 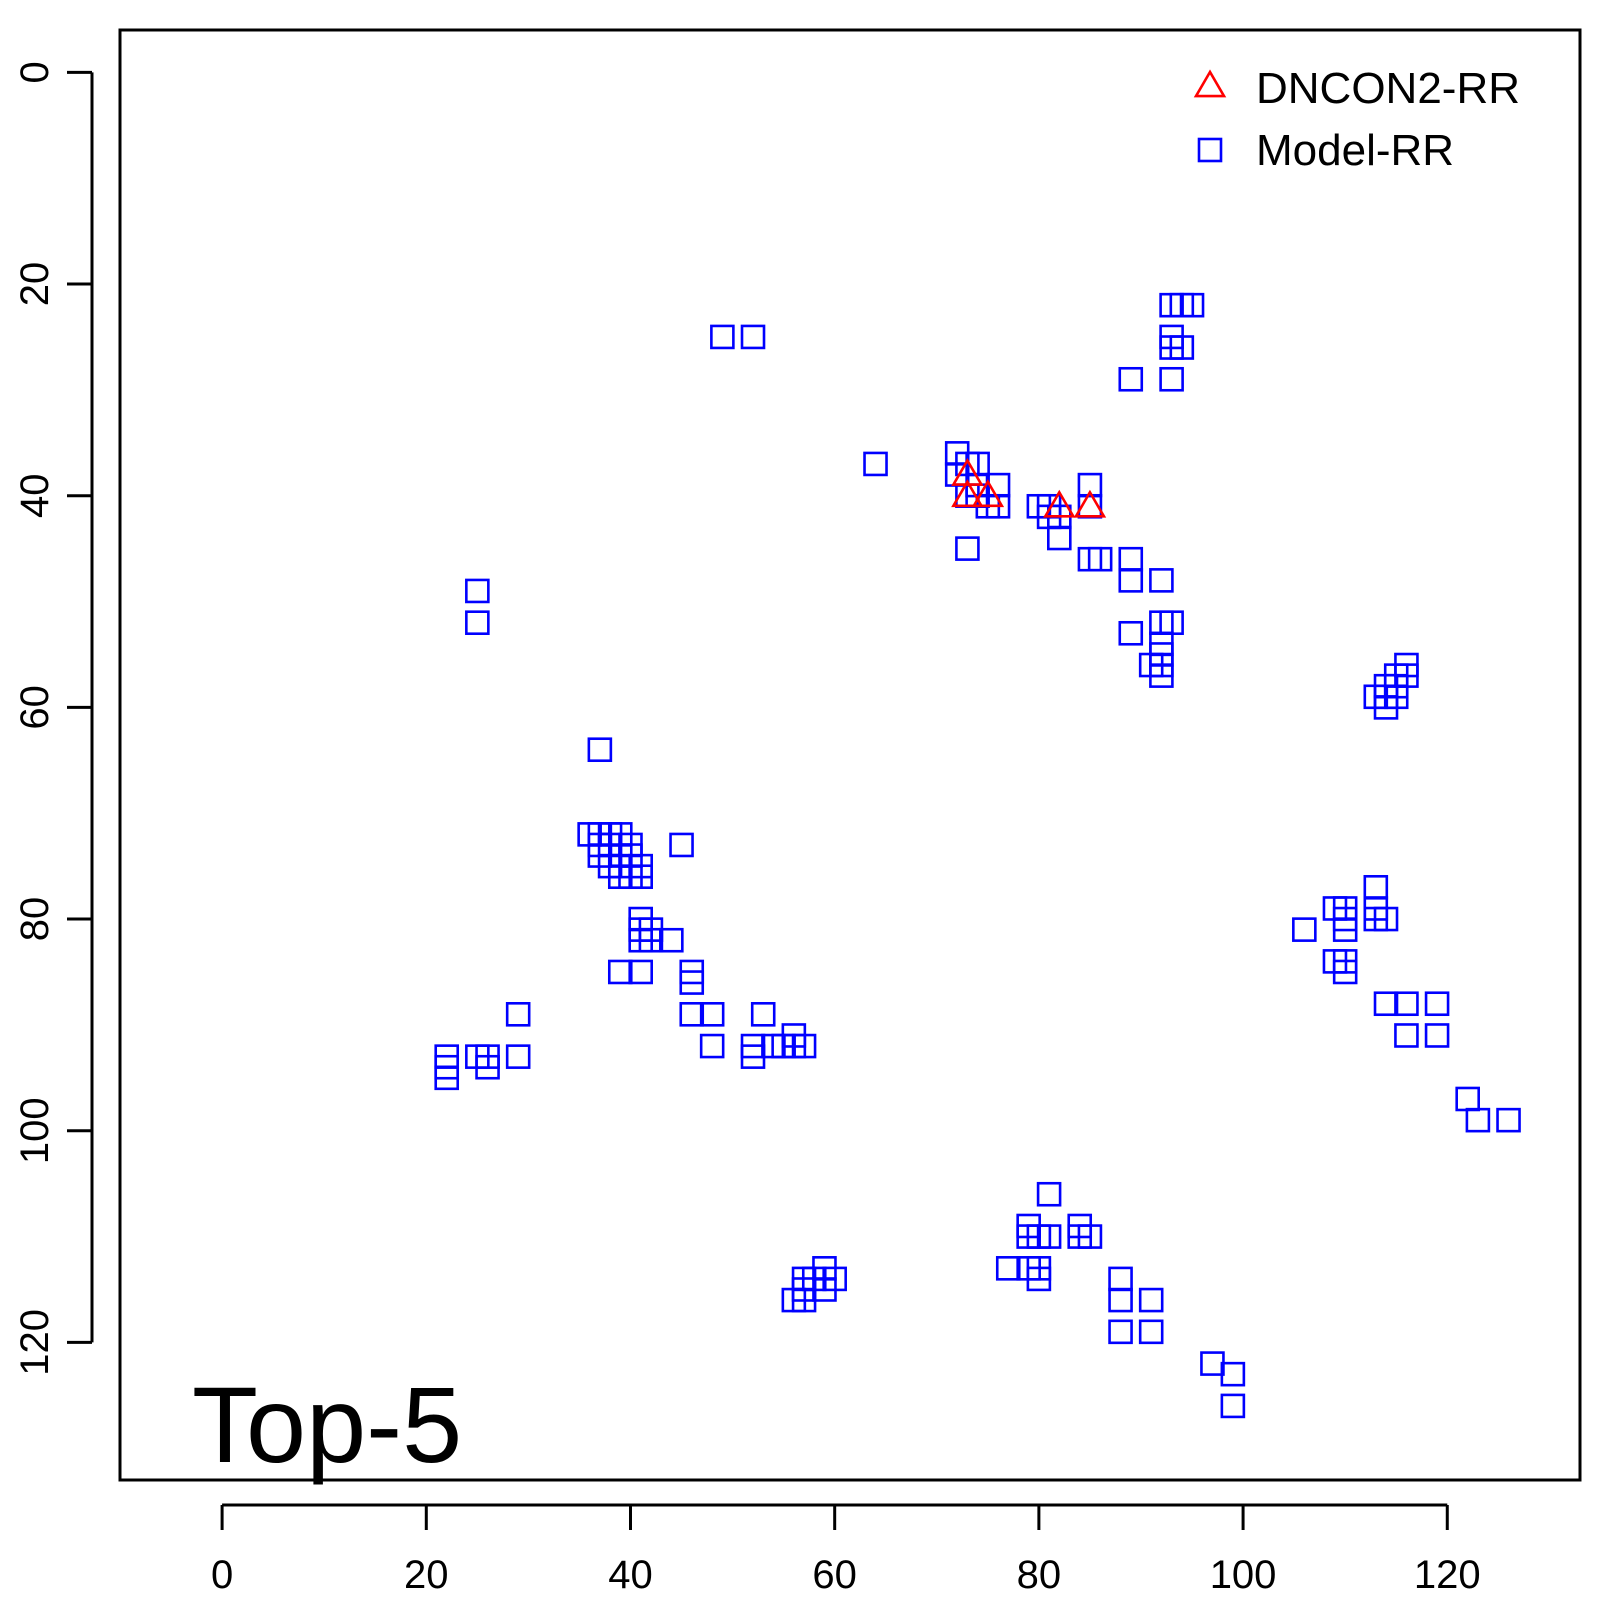 What do you see at coordinates (1210, 150) in the screenshot?
I see `legend-marker-square` at bounding box center [1210, 150].